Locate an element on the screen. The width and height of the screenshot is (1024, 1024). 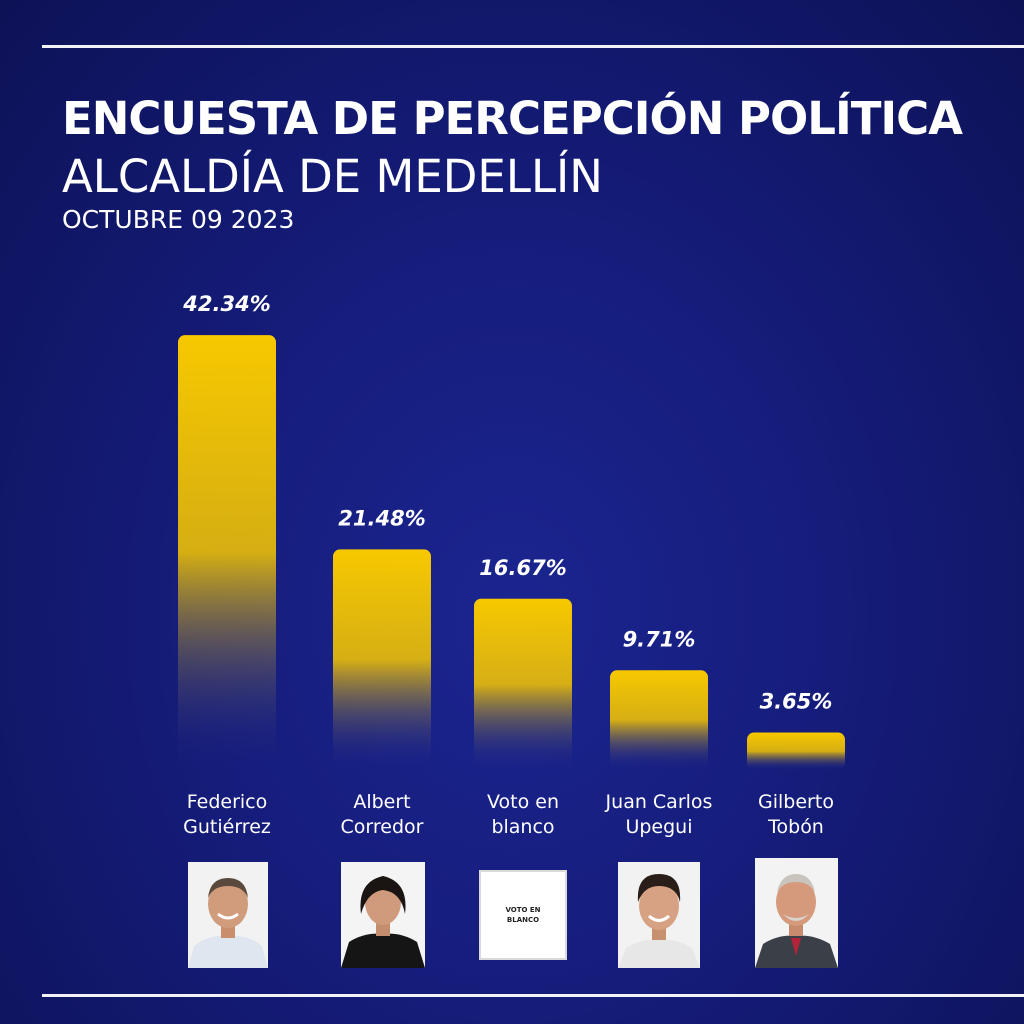
value-label-voto-en-blanco: 16.67% is located at coordinates (522, 568).